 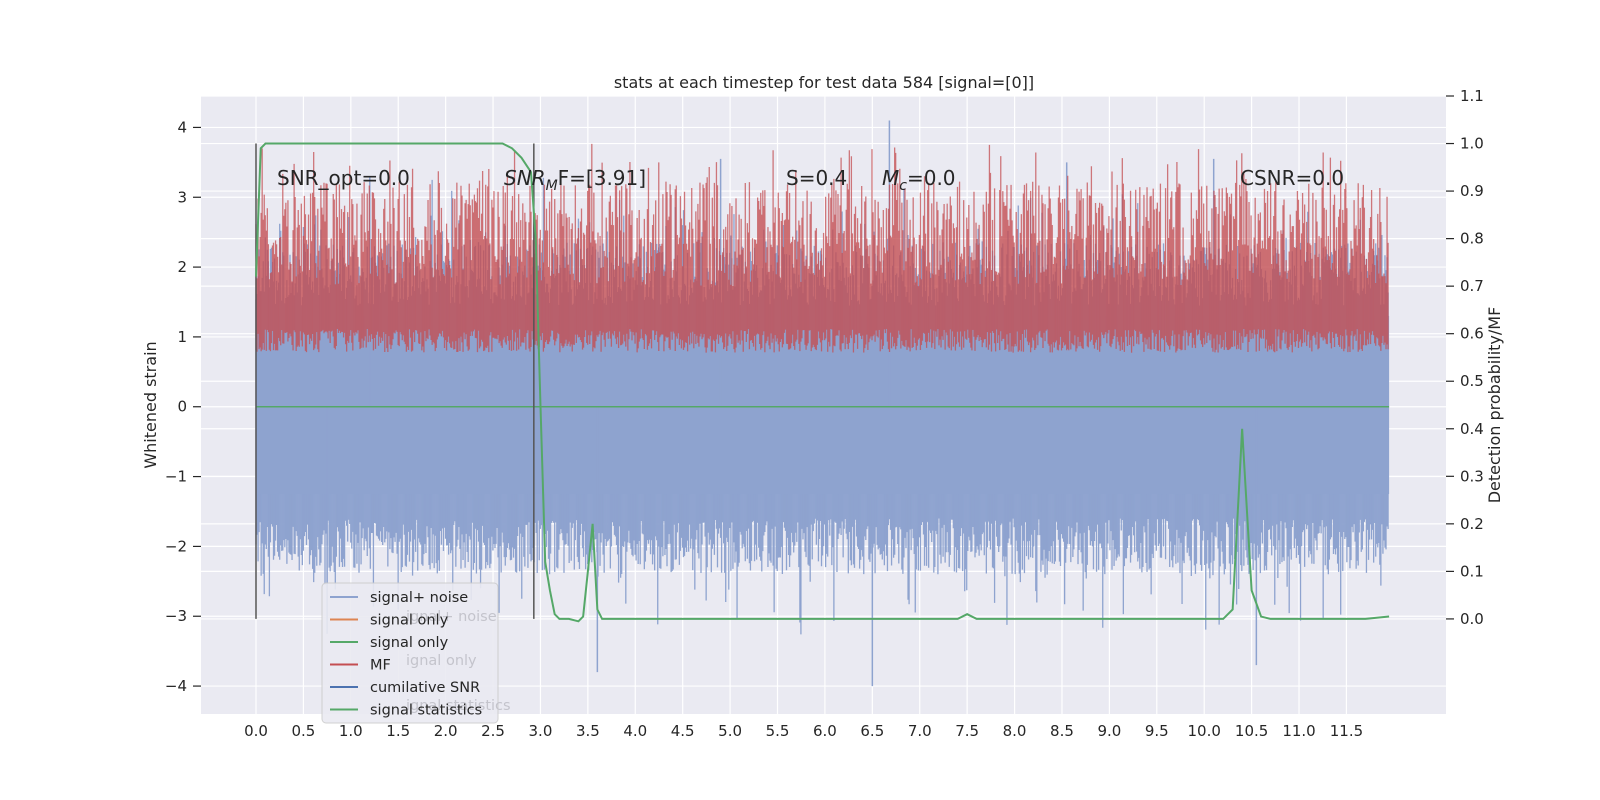 I want to click on legend-ghost-label: ignal only, so click(x=441, y=661).